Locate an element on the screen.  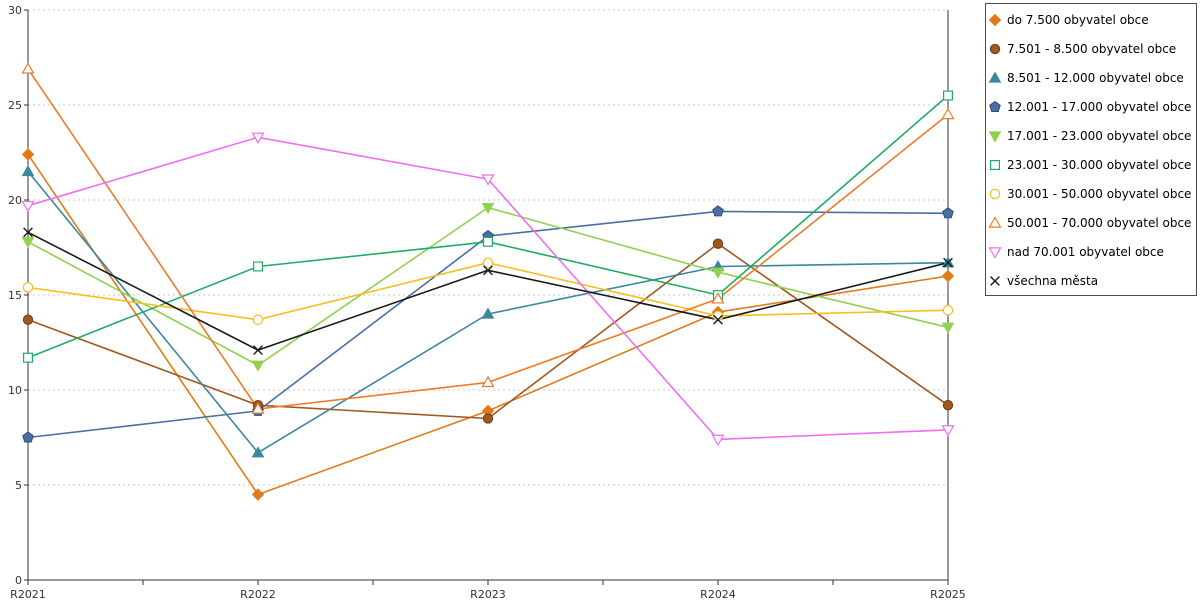
legend-item: do 7.500 obyvatel obce is located at coordinates (1091, 20).